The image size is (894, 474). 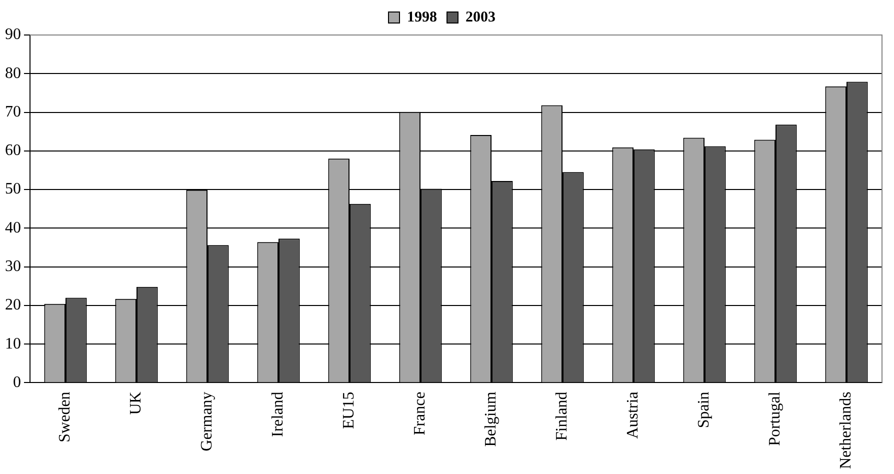 What do you see at coordinates (633, 415) in the screenshot?
I see `x-tick-label: Austria` at bounding box center [633, 415].